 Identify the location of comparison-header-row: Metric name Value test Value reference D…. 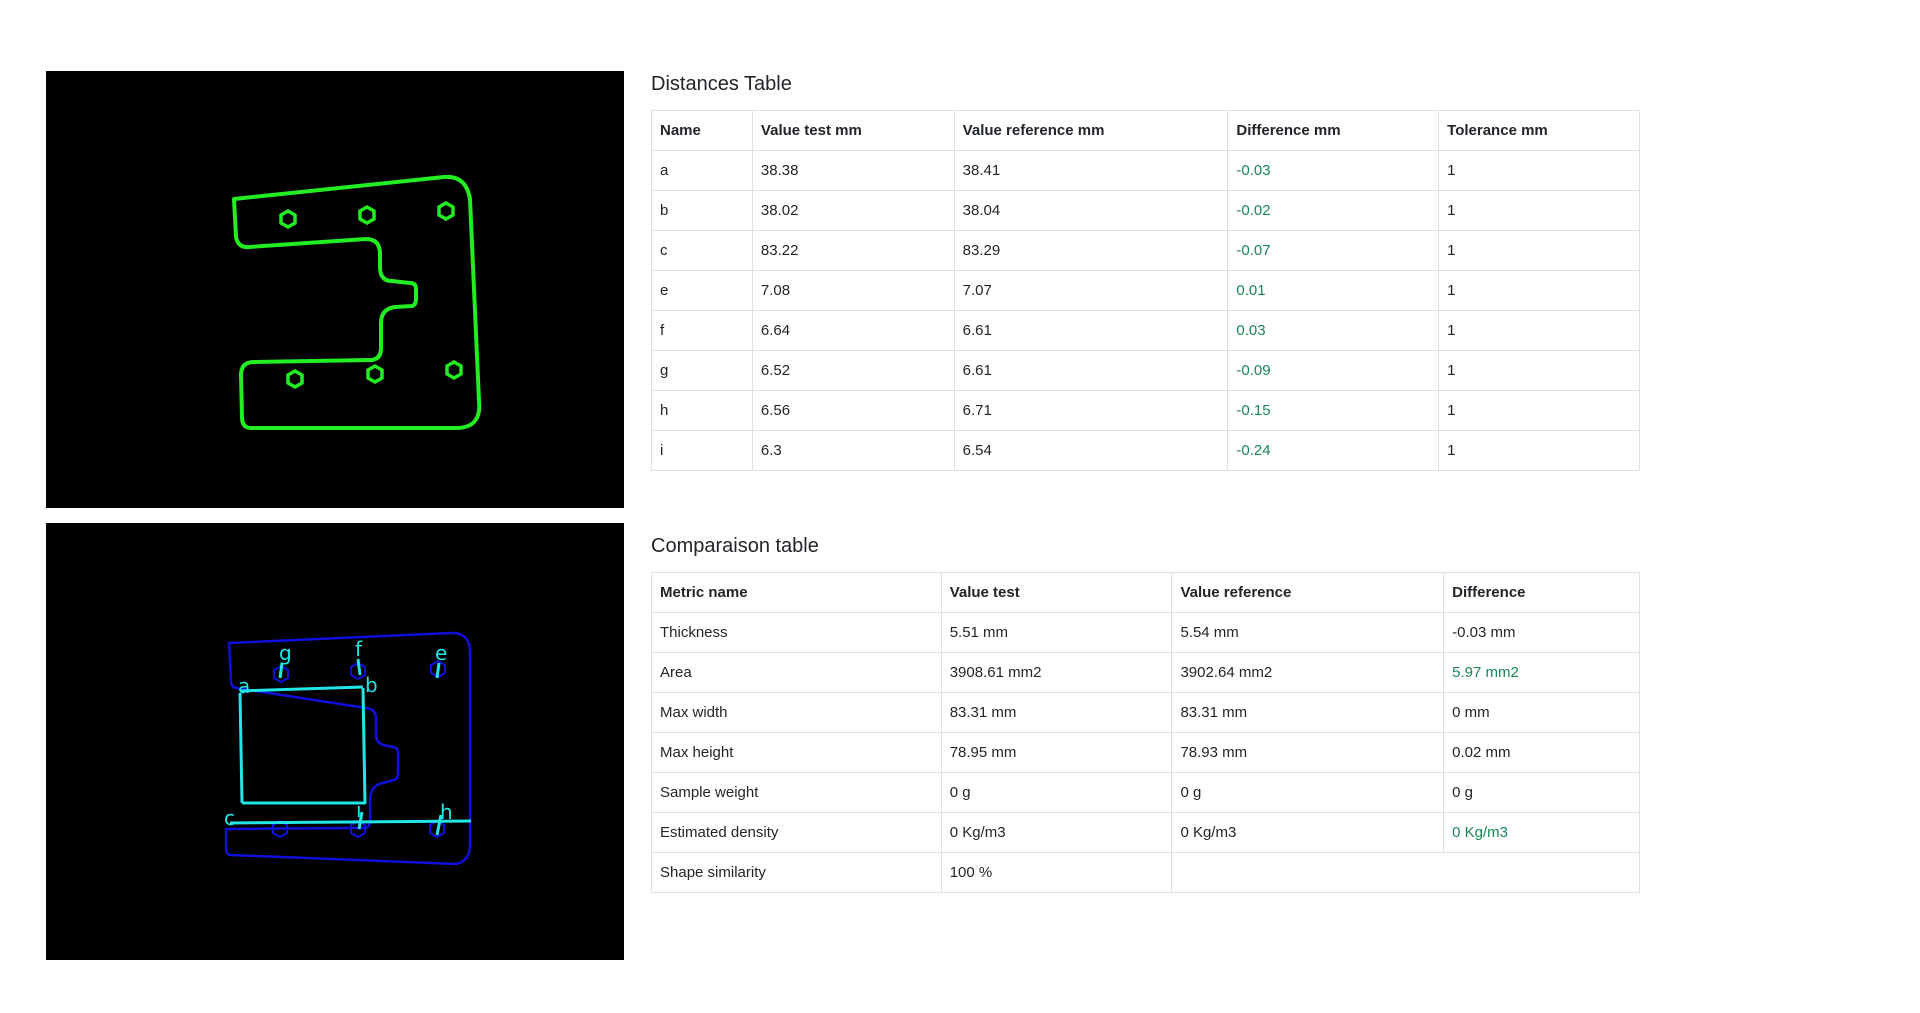
(1145, 592).